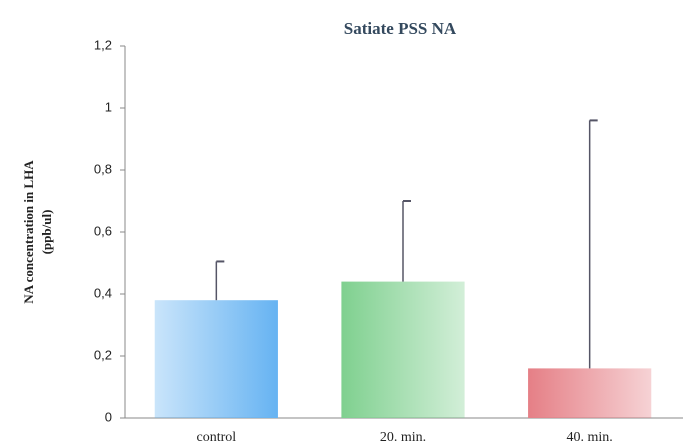 The image size is (683, 448). What do you see at coordinates (108, 416) in the screenshot?
I see `y-tick-label: 0` at bounding box center [108, 416].